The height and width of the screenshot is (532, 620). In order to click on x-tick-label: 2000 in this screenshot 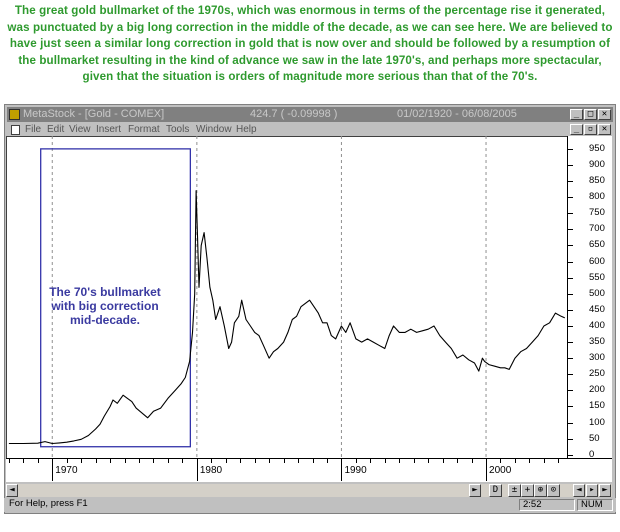, I will do `click(500, 470)`.